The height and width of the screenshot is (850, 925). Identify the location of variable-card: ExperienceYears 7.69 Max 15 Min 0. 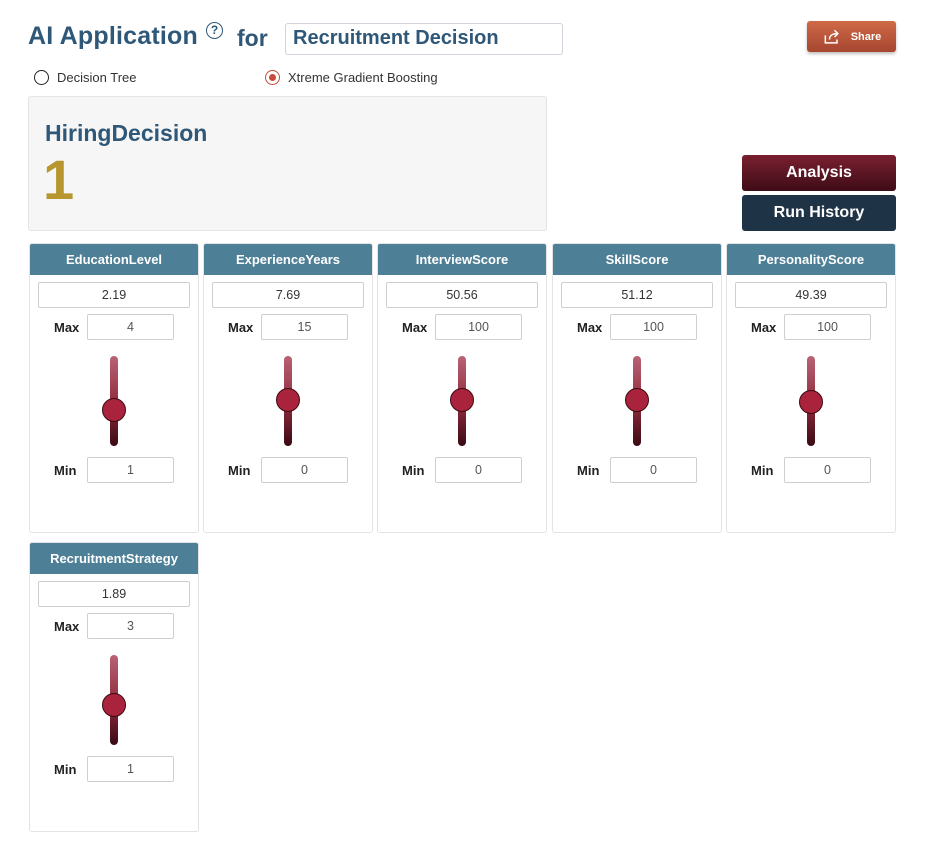
(288, 388).